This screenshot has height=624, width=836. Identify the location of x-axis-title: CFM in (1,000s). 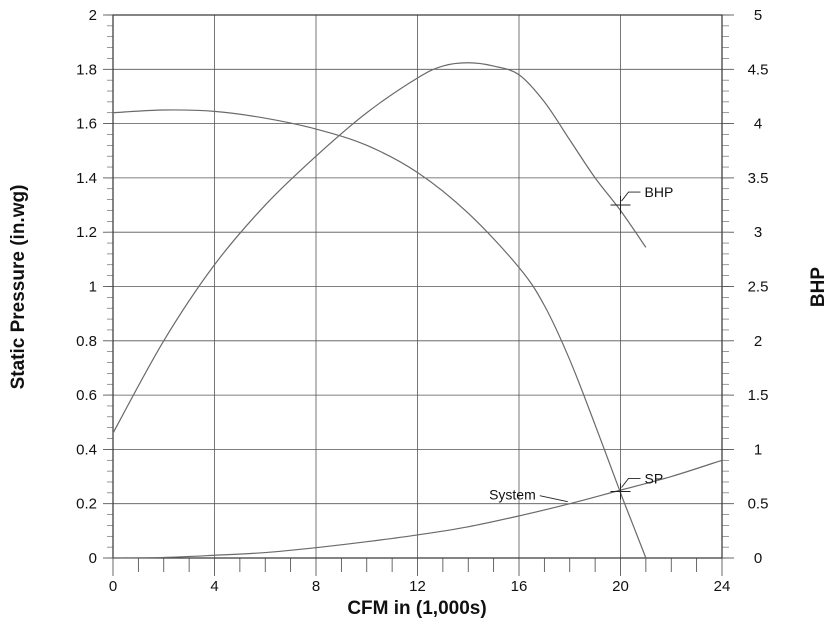
(416, 608).